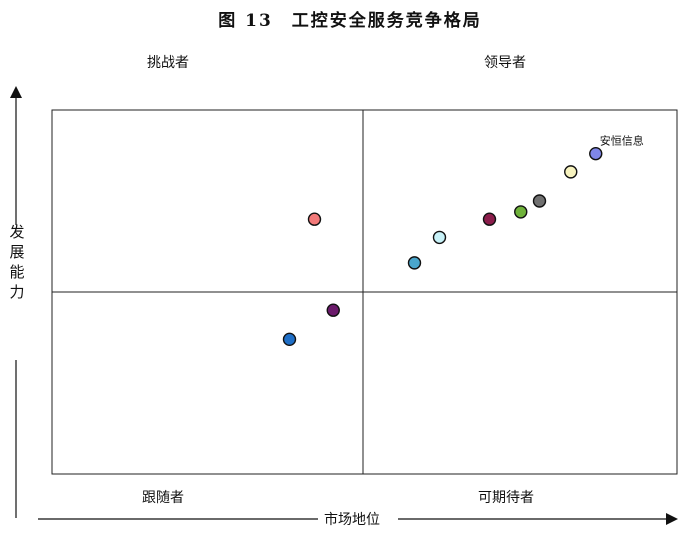  Describe the element at coordinates (352, 519) in the screenshot. I see `x-axis-label: 市场地位` at that location.